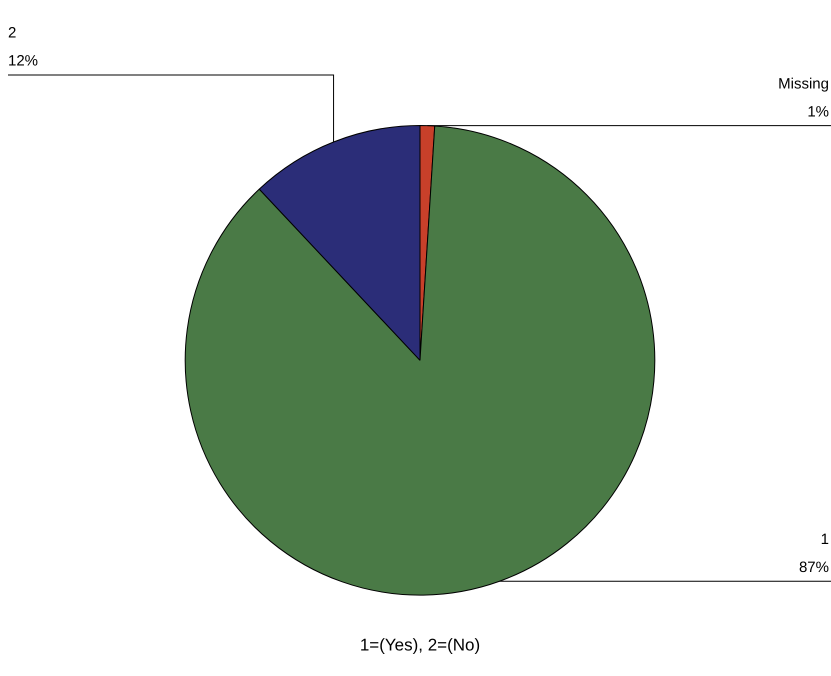  What do you see at coordinates (12, 33) in the screenshot?
I see `slice-label: 2` at bounding box center [12, 33].